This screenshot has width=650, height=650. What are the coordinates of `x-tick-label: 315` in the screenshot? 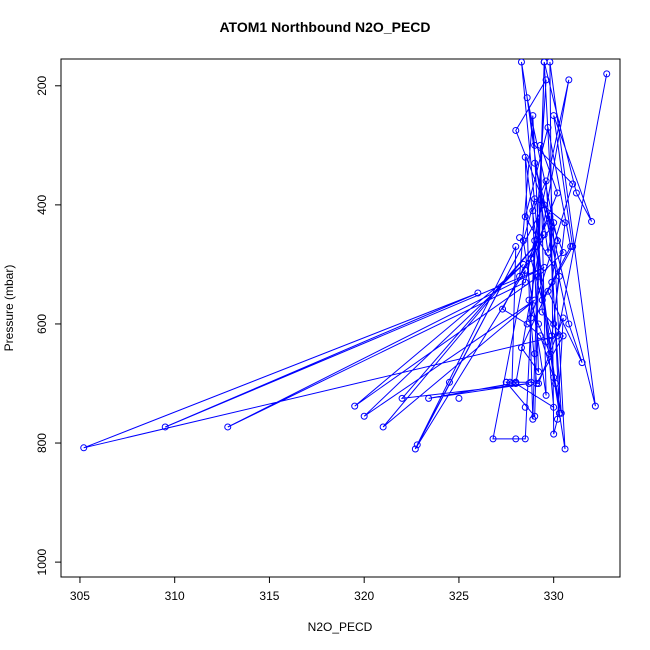 It's located at (269, 596).